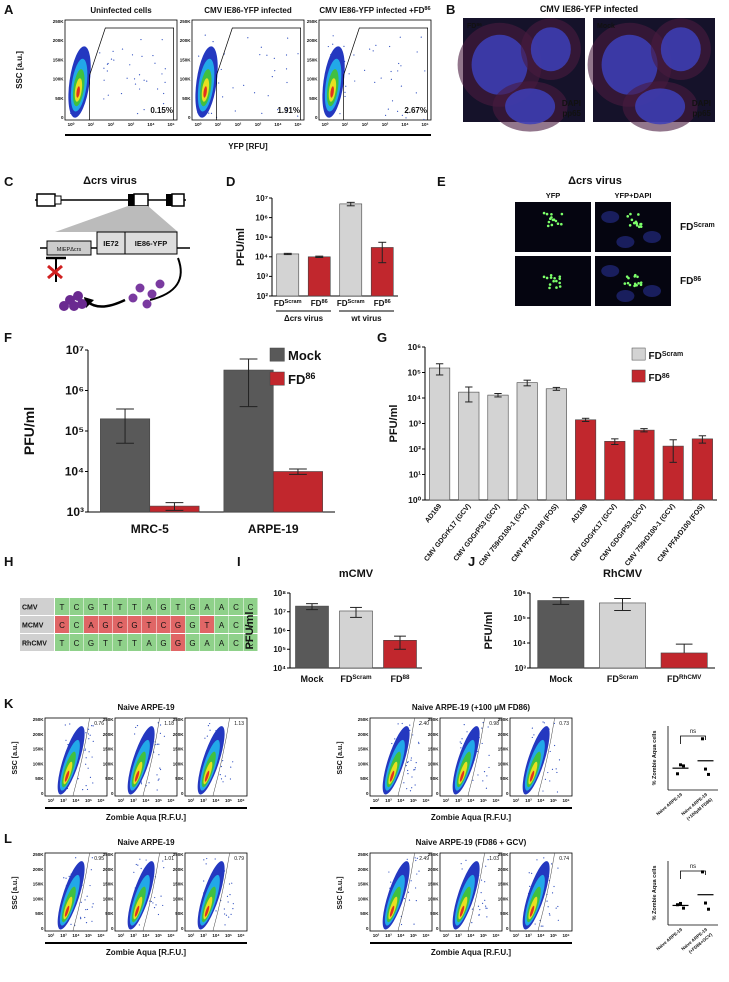  I want to click on flow-y-tick-part: 200K, so click(179, 734).